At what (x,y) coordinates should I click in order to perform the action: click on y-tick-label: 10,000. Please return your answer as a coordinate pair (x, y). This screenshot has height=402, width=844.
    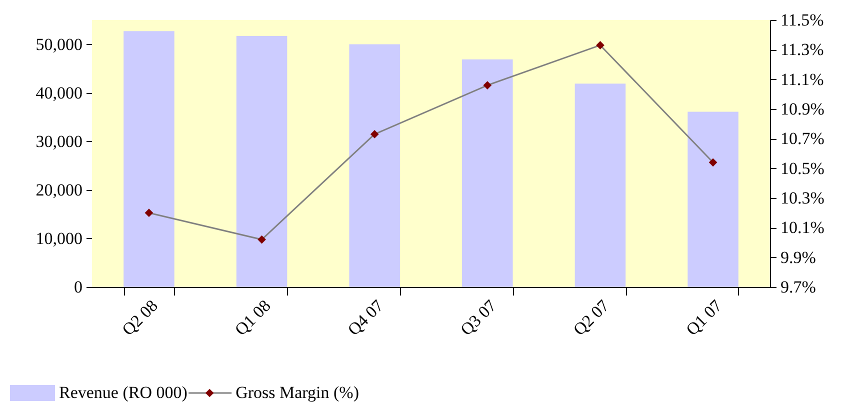
    Looking at the image, I should click on (59, 238).